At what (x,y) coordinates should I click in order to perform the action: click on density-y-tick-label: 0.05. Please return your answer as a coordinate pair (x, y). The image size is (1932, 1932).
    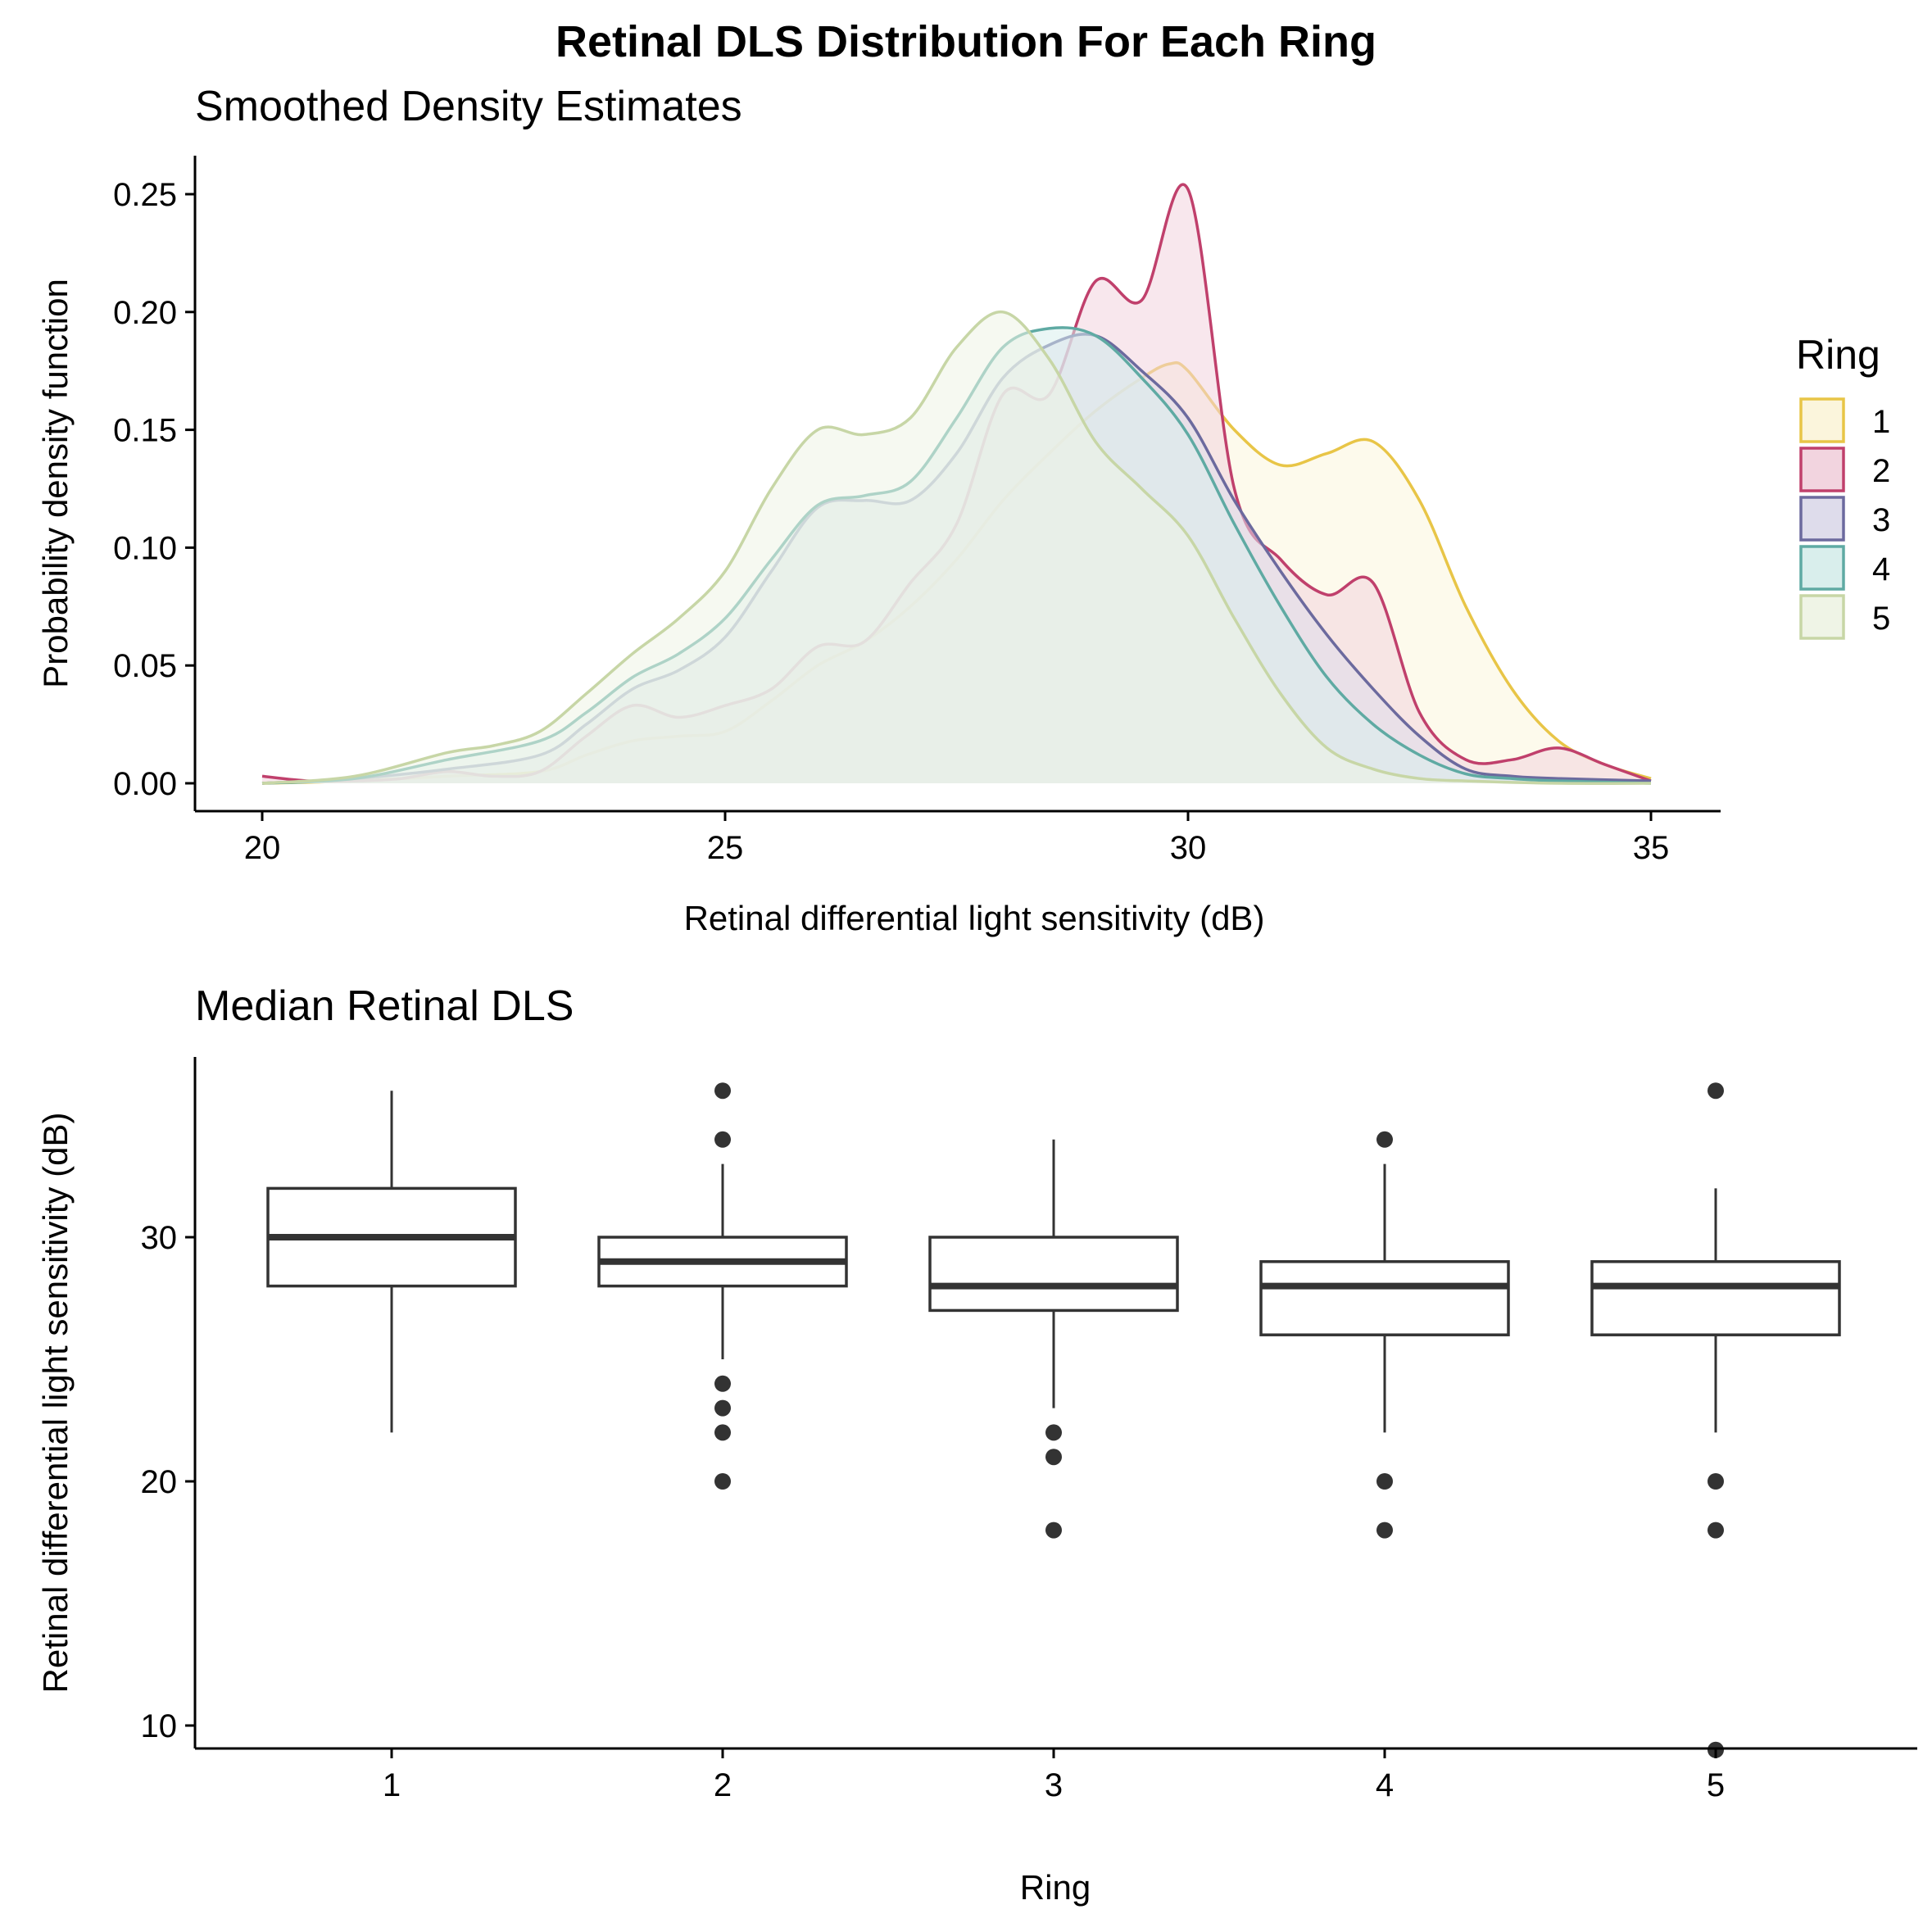
    Looking at the image, I should click on (145, 666).